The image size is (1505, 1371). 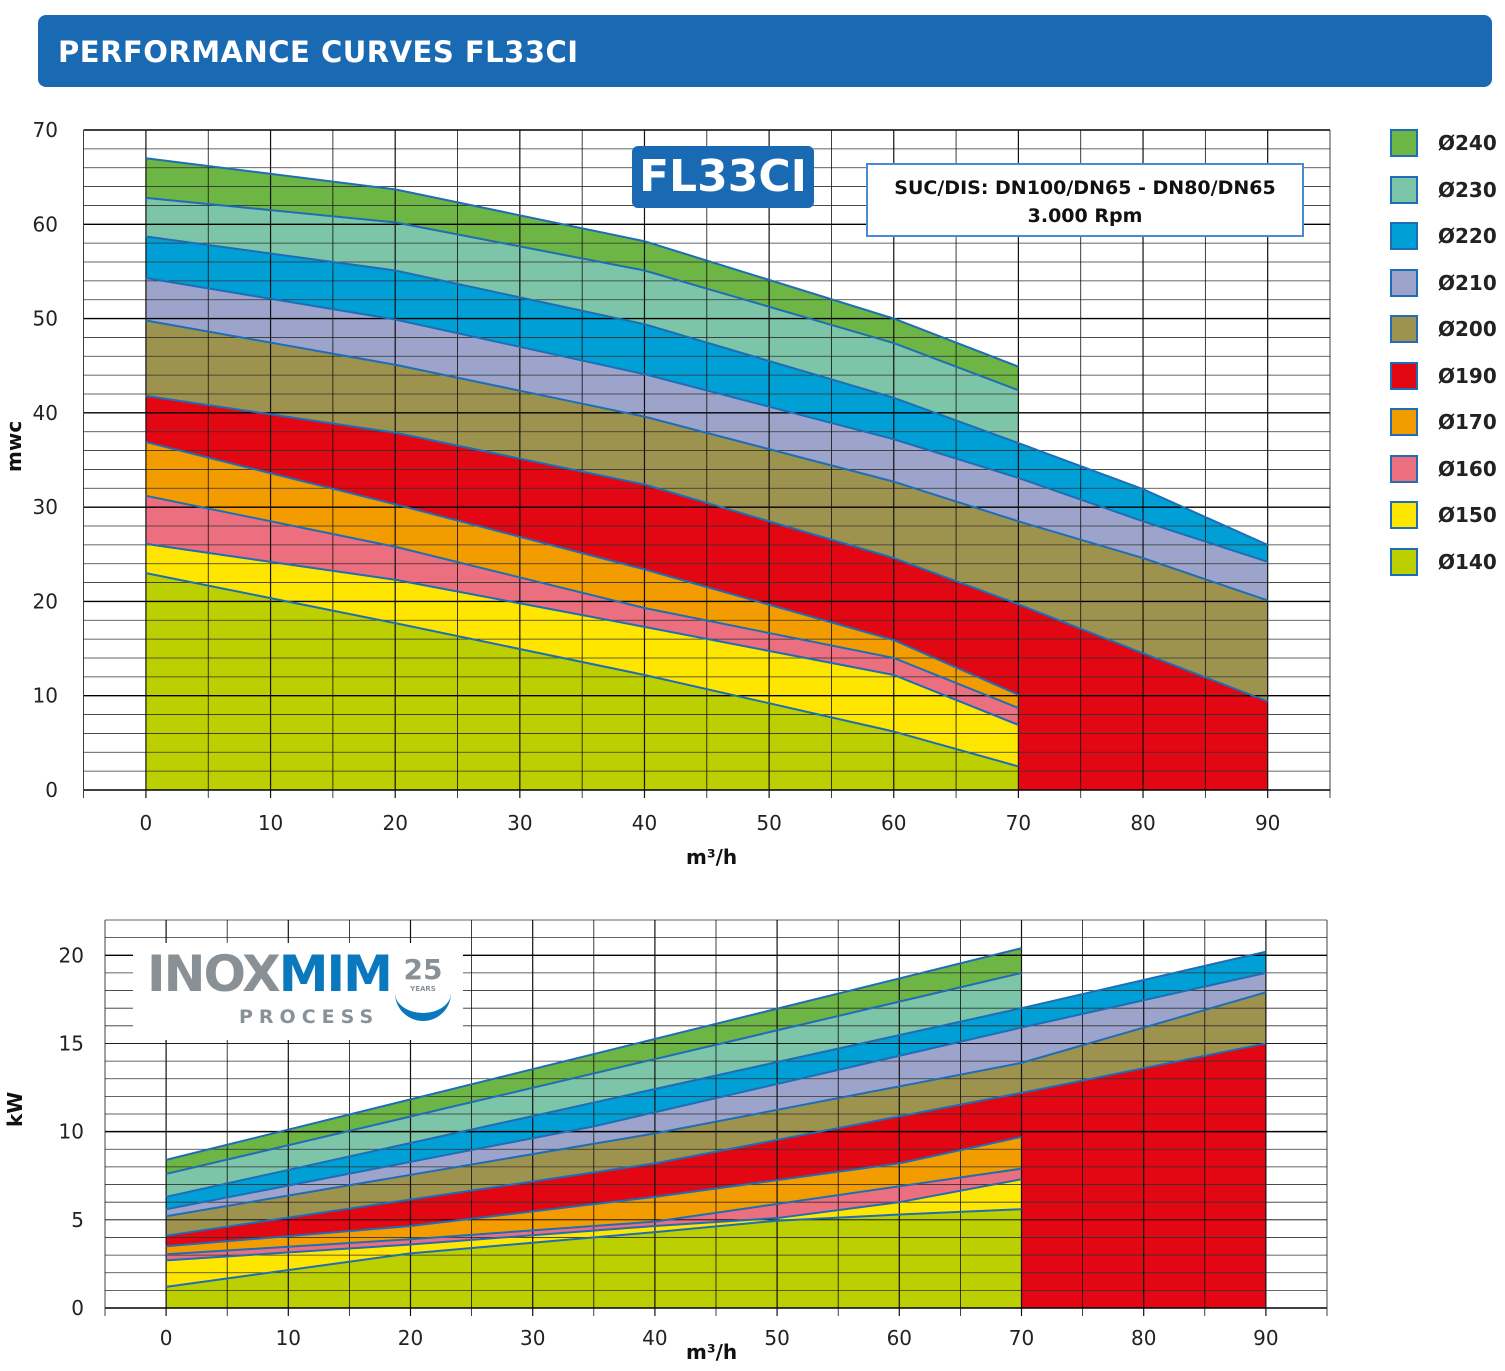 What do you see at coordinates (1085, 188) in the screenshot?
I see `info-connections: SUC/DIS: DN100/DN65 - DN80/DN65` at bounding box center [1085, 188].